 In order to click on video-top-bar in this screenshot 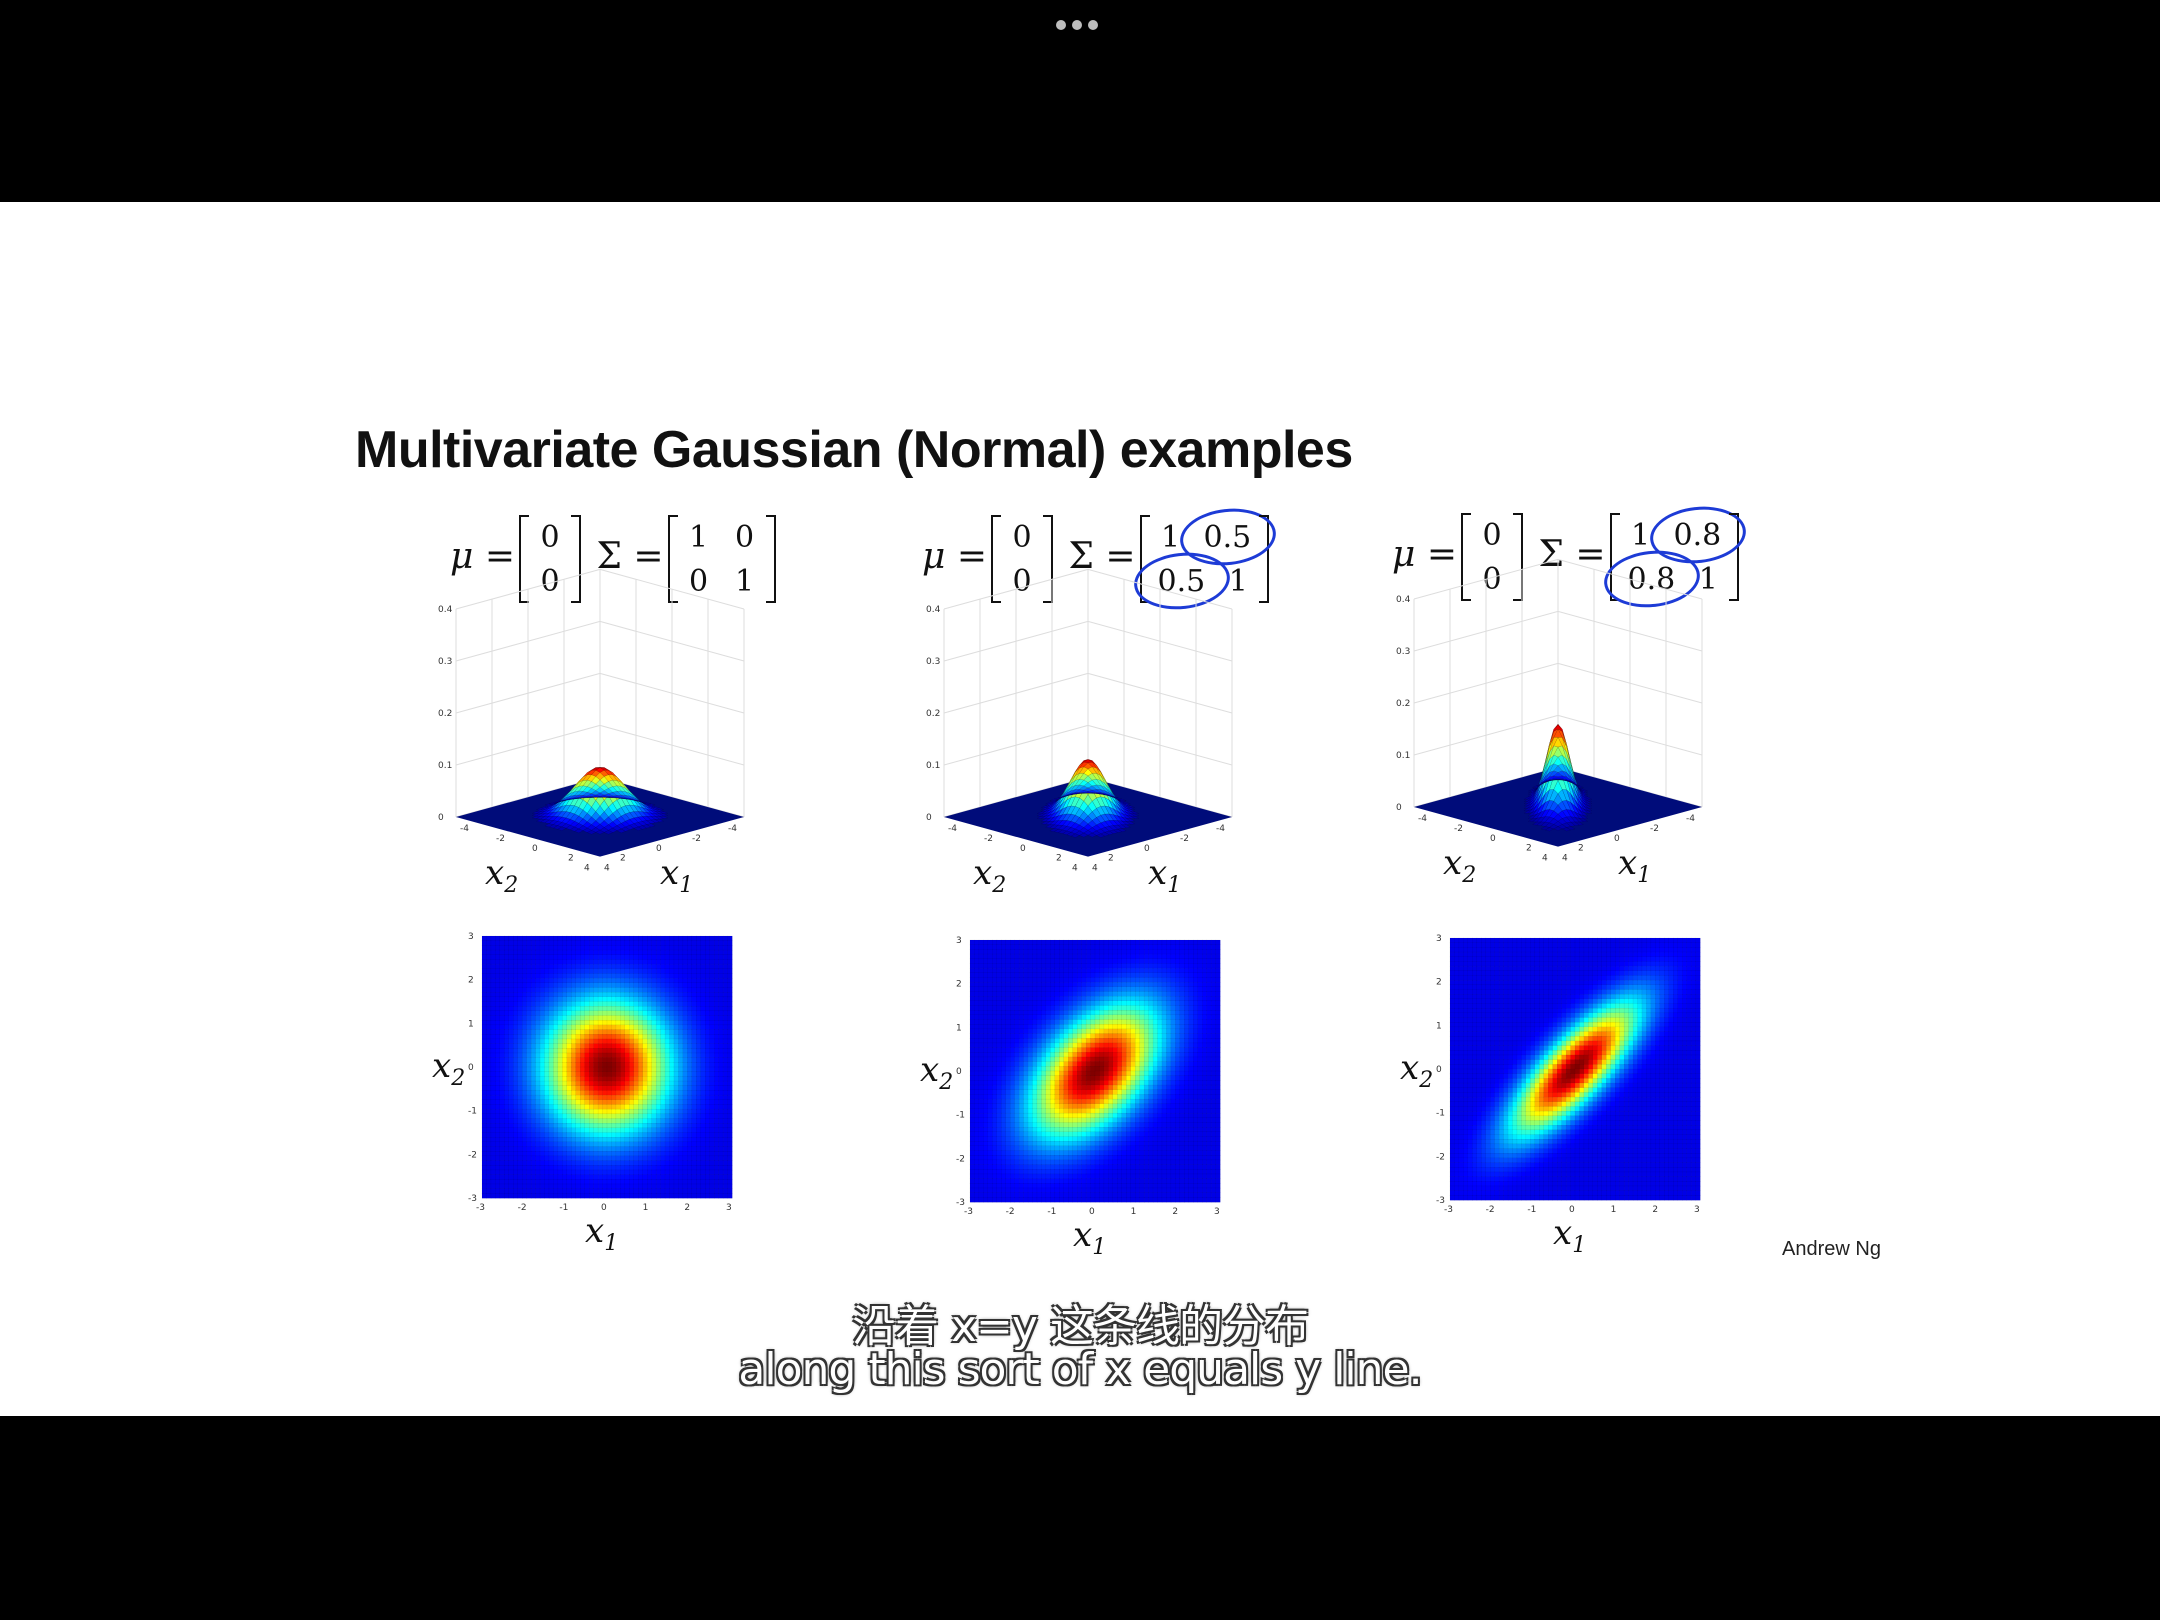, I will do `click(1080, 101)`.